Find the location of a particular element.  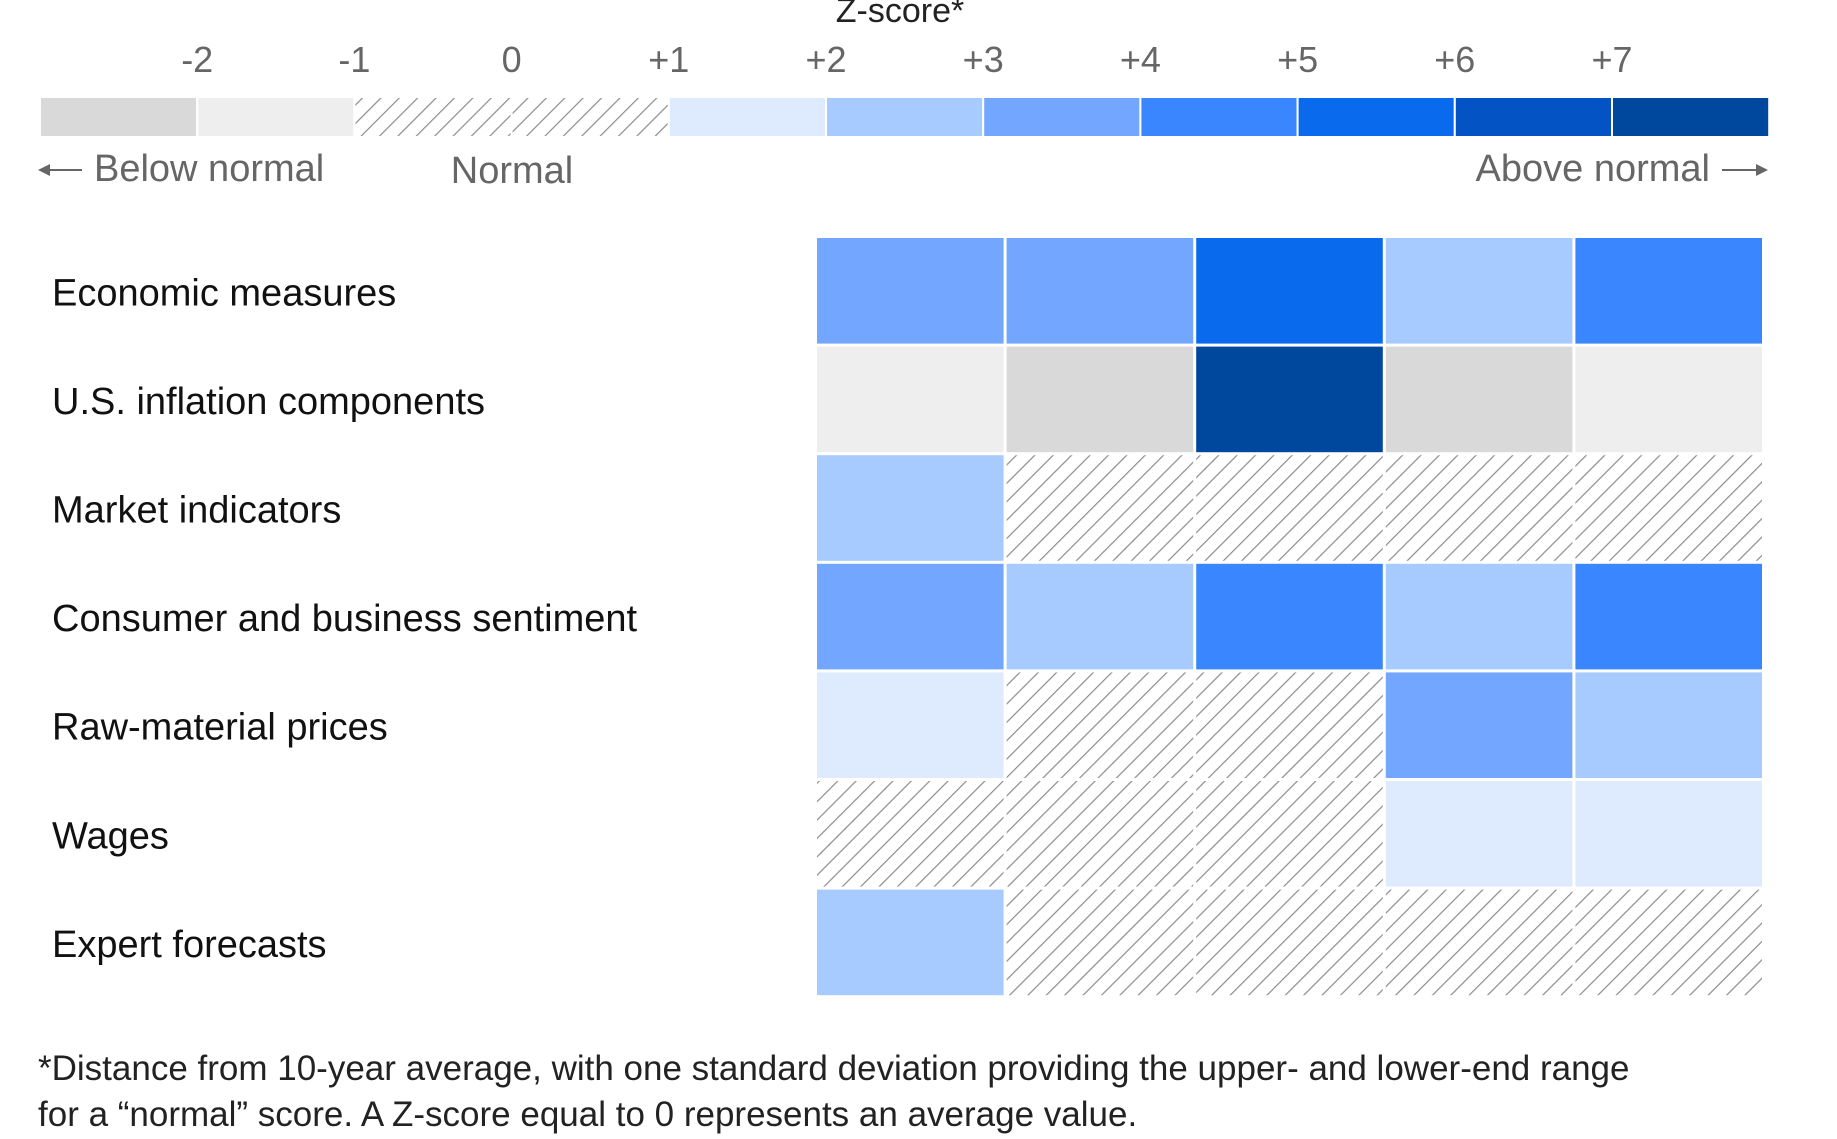

scale-below-label: Below normal is located at coordinates (181, 169).